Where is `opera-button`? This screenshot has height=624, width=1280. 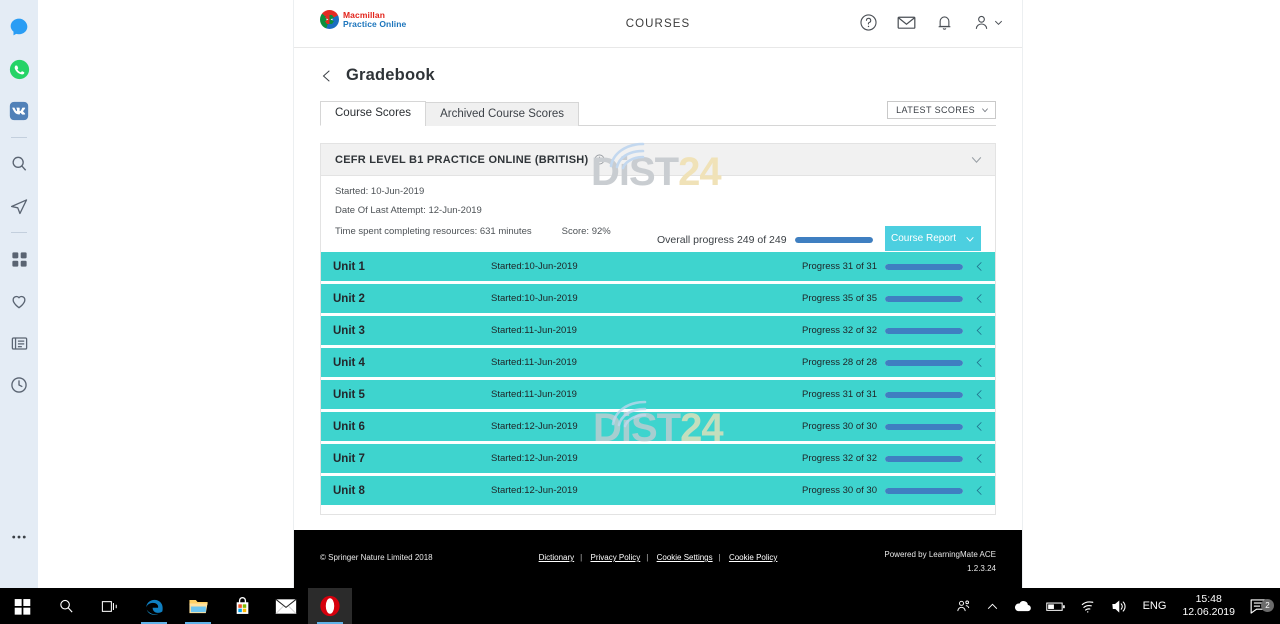 opera-button is located at coordinates (330, 606).